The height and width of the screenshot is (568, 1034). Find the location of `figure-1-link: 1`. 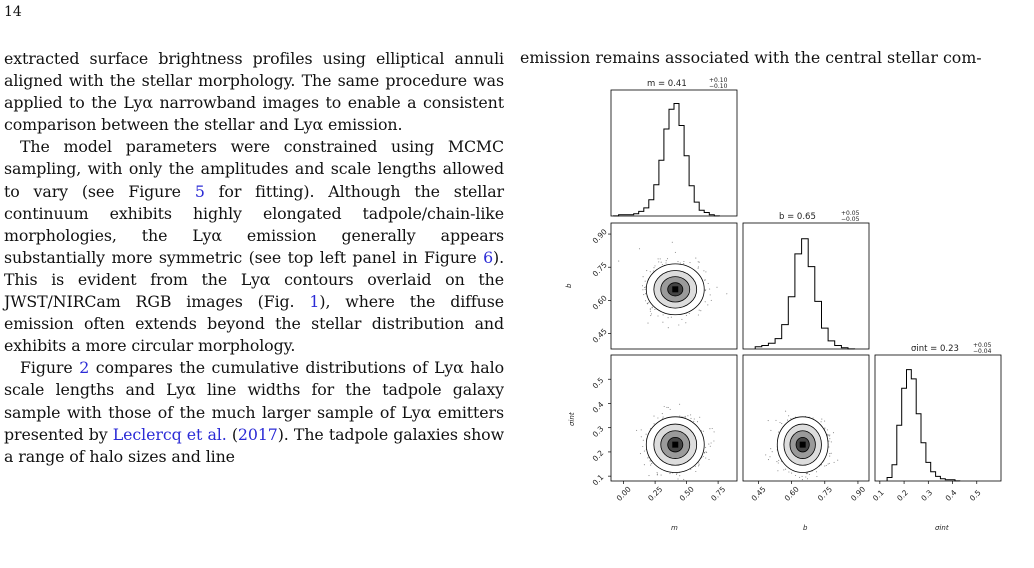

figure-1-link: 1 is located at coordinates (314, 302).